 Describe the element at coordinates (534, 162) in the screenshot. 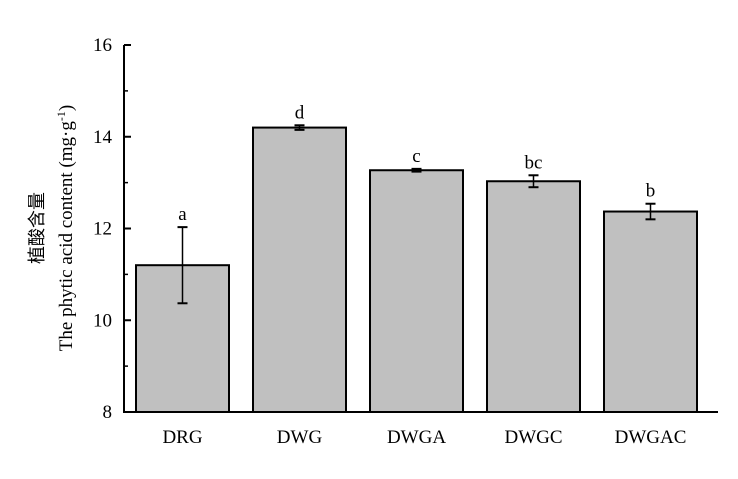

I see `significance-label-dwgc: bc` at that location.